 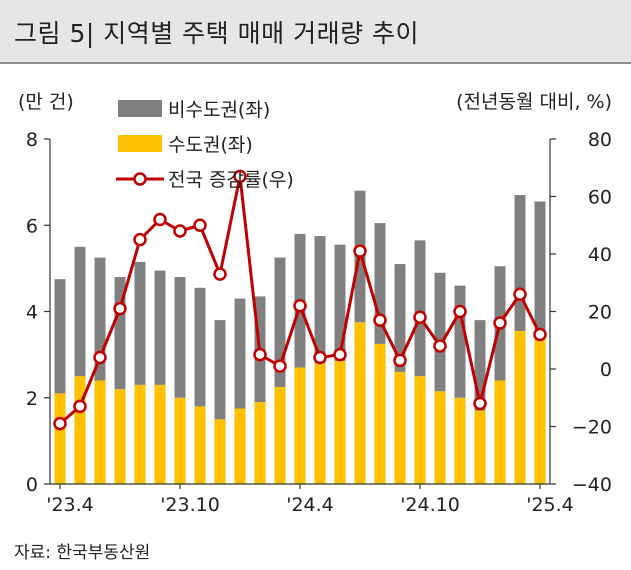 I want to click on left-tick-label: 4, so click(x=32, y=313).